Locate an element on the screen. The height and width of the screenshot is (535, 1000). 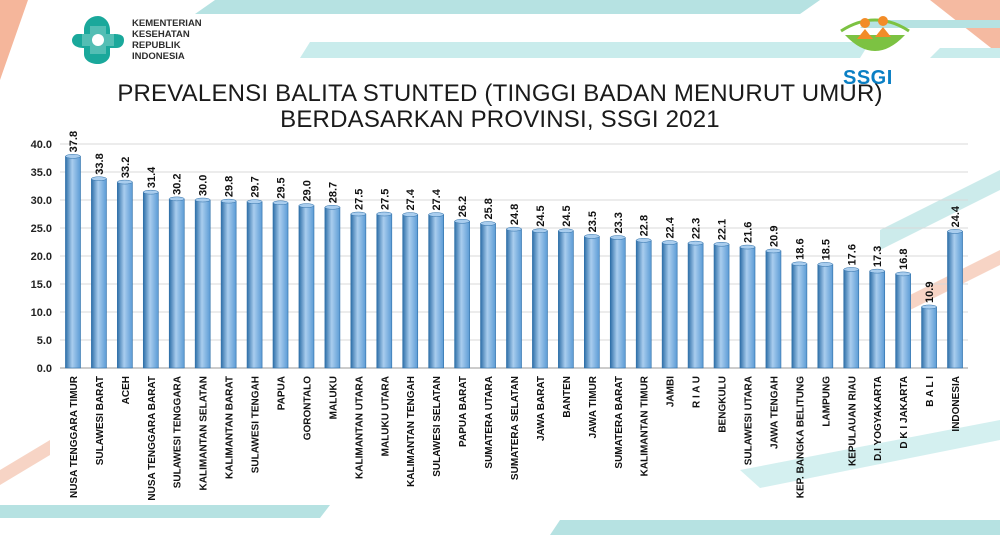
category-label: LAMPUNG is located at coordinates (826, 401).